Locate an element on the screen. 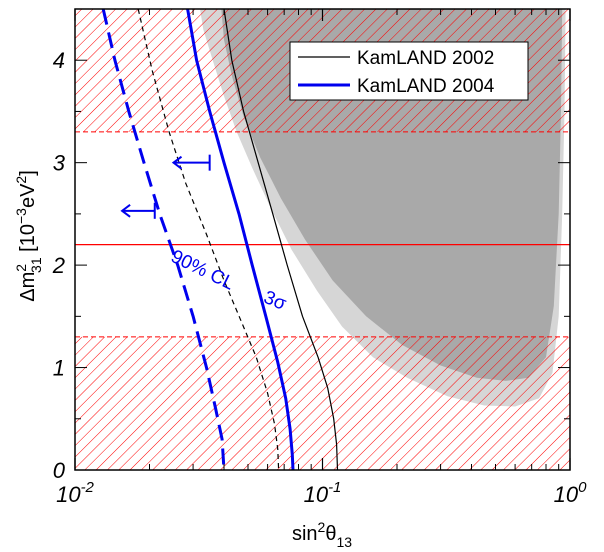 The image size is (604, 552). legend-label-2004: KamLAND 2004 is located at coordinates (426, 86).